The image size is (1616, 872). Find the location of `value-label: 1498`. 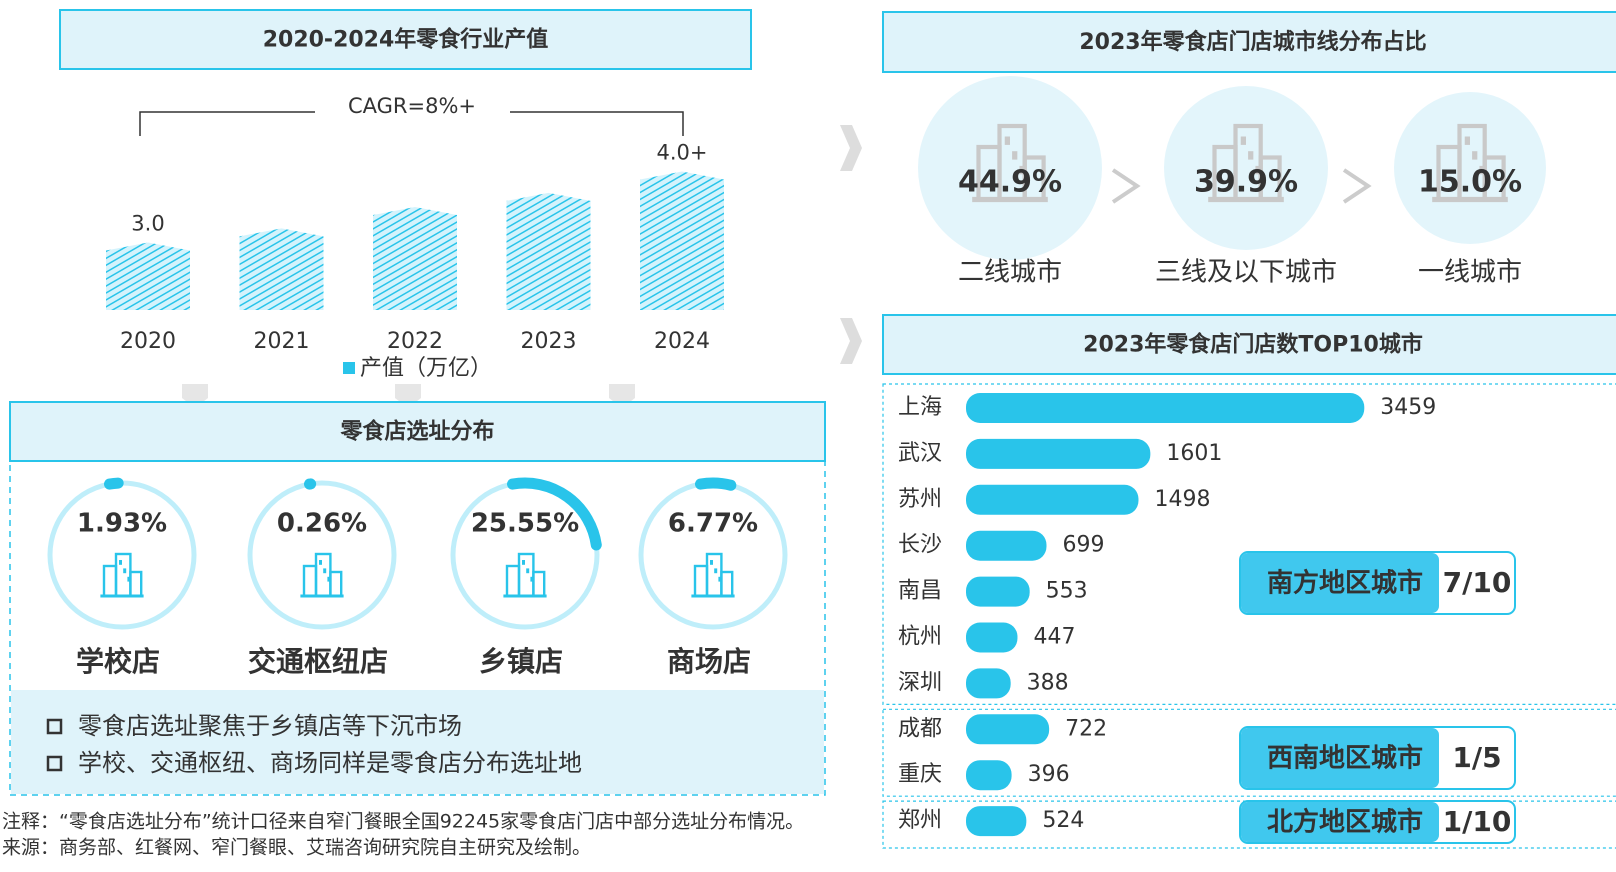

value-label: 1498 is located at coordinates (1182, 499).